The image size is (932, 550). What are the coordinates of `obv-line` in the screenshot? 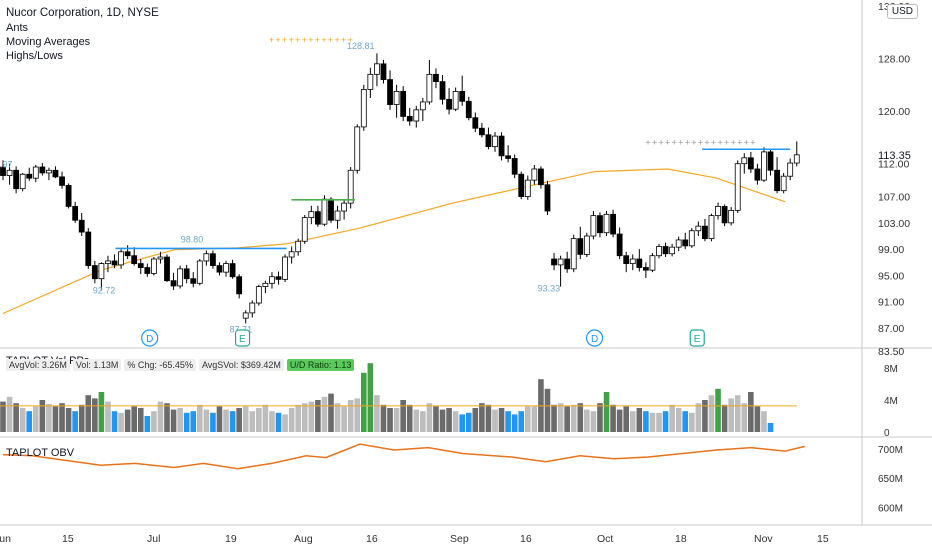 It's located at (403, 456).